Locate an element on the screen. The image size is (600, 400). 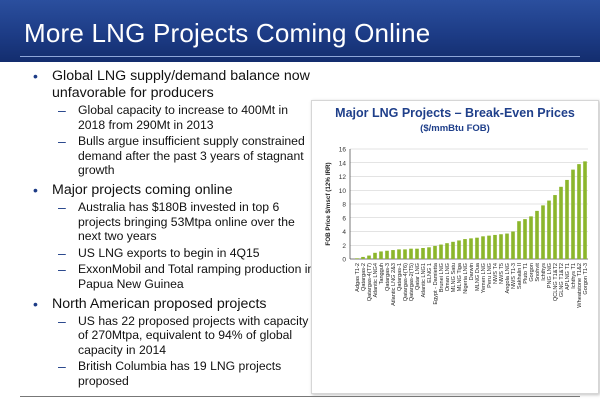
x-tick-label: Yemen LNG is located at coordinates (484, 278).